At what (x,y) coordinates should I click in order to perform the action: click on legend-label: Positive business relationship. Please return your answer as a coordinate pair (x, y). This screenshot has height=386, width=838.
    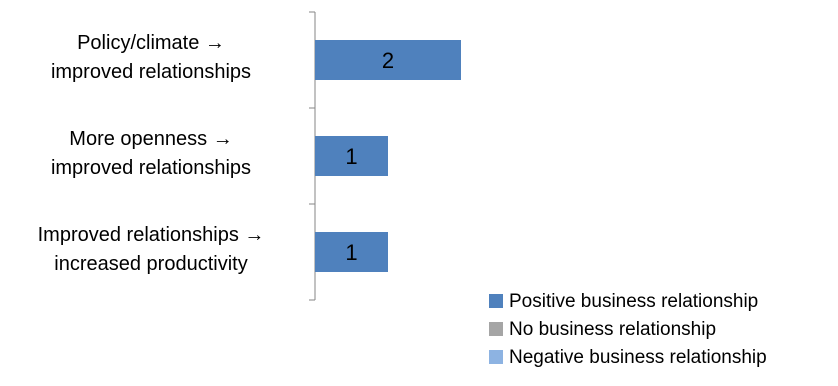
    Looking at the image, I should click on (633, 301).